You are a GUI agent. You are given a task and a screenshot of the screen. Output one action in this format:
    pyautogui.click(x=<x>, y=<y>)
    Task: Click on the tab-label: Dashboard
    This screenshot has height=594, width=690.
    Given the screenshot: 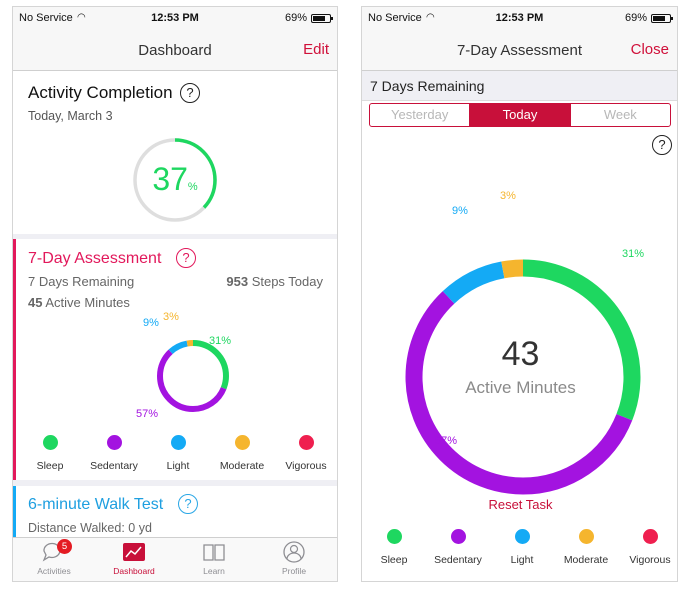 What is the action you would take?
    pyautogui.click(x=134, y=571)
    